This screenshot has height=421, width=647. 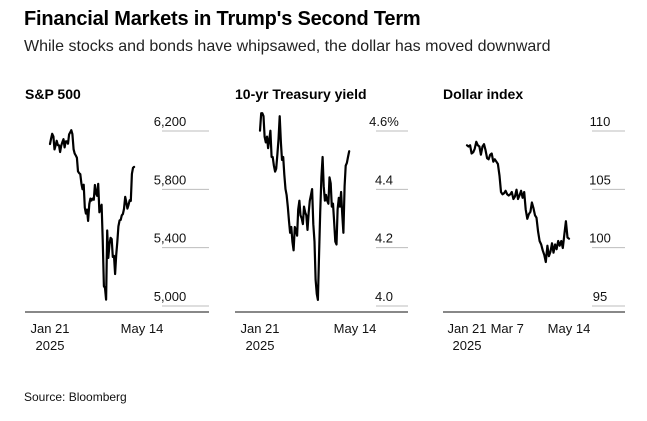 I want to click on treasury-y-tick-label: 4.4, so click(x=384, y=179).